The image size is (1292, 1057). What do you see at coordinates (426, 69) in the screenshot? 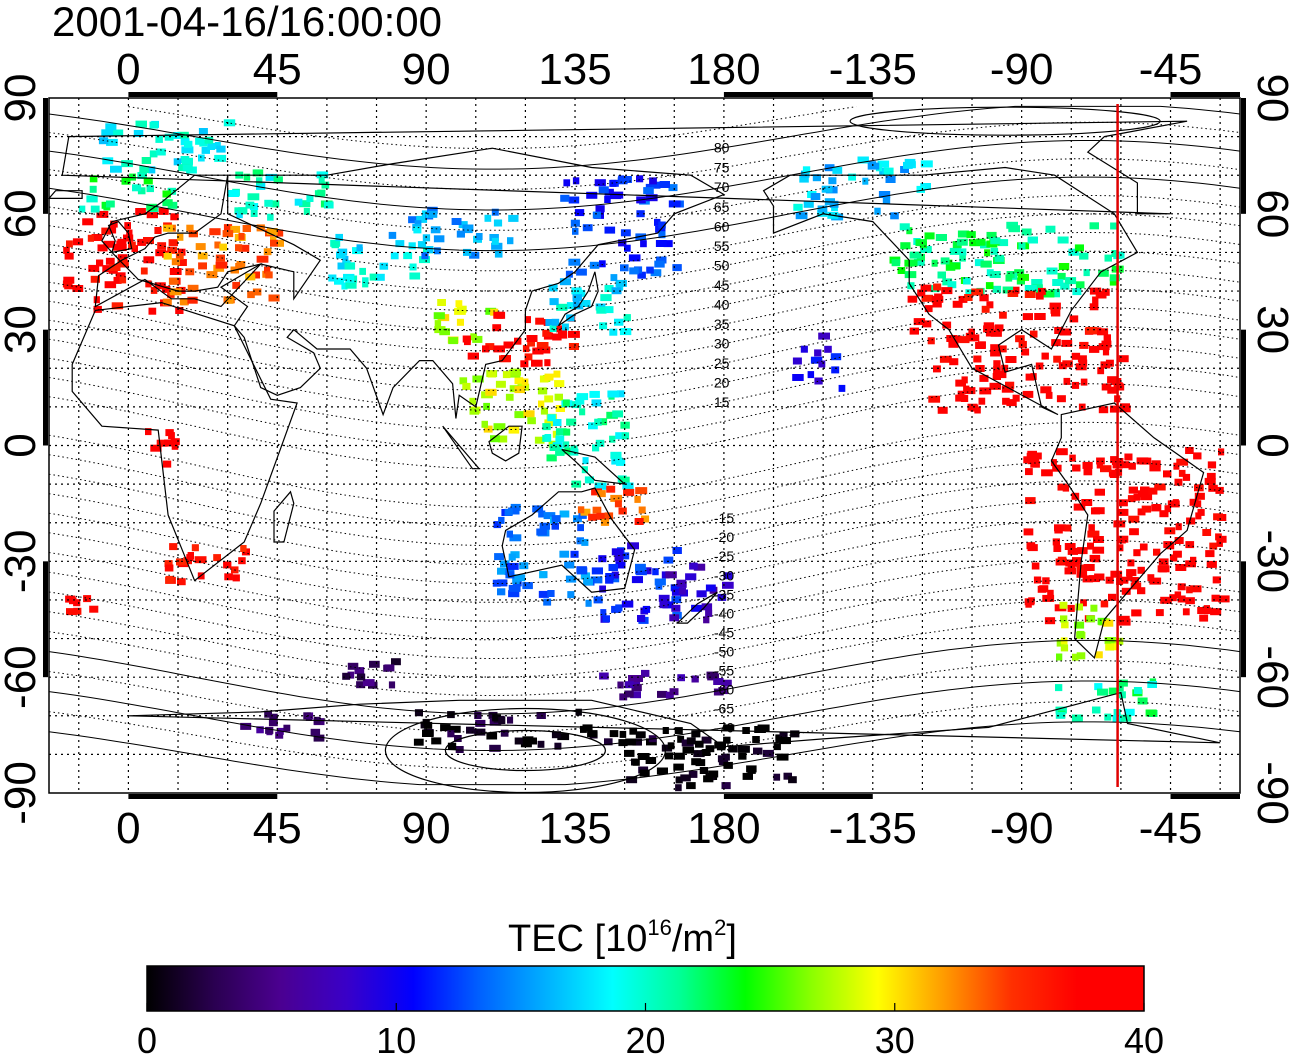
I see `x-tick-label-top: 90` at bounding box center [426, 69].